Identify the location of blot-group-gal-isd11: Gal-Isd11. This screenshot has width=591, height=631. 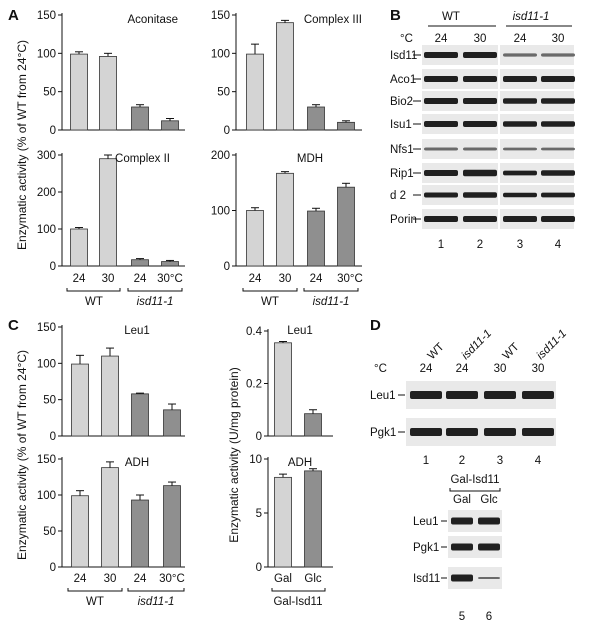
(474, 480).